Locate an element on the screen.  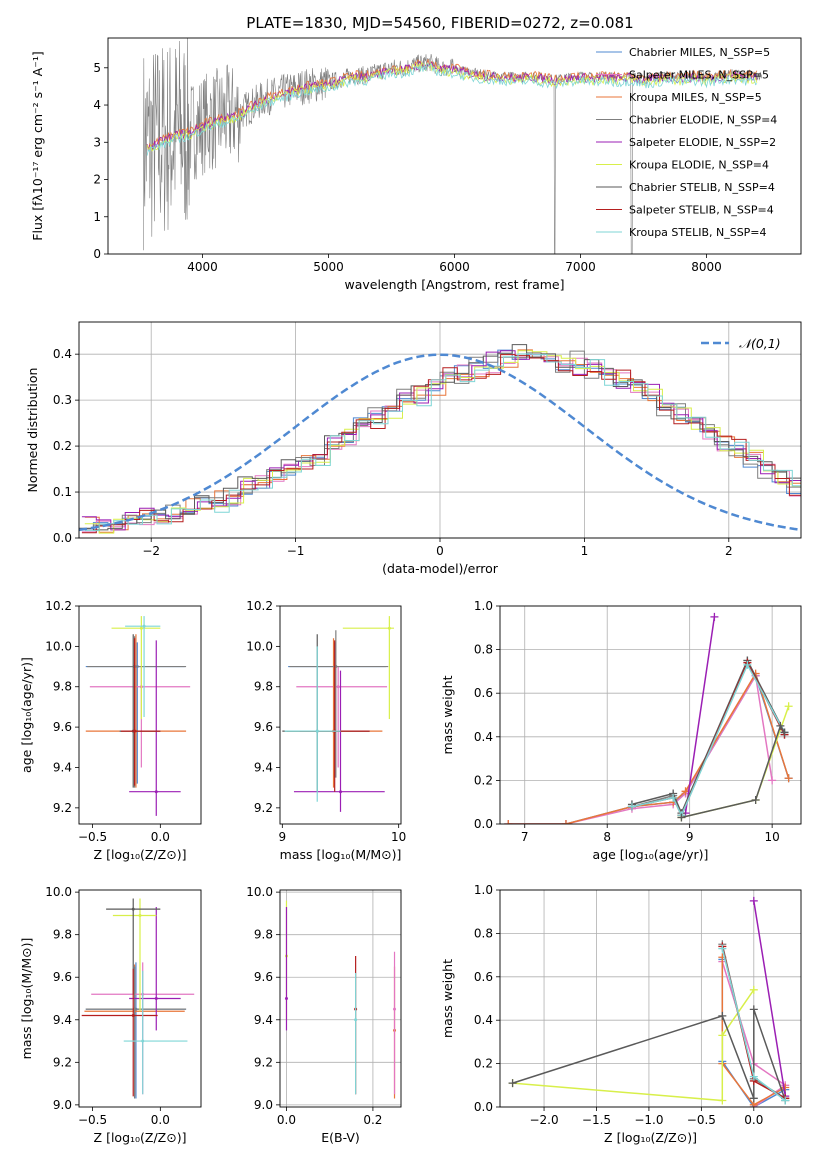
x-tick-label: 2 is located at coordinates (729, 551).